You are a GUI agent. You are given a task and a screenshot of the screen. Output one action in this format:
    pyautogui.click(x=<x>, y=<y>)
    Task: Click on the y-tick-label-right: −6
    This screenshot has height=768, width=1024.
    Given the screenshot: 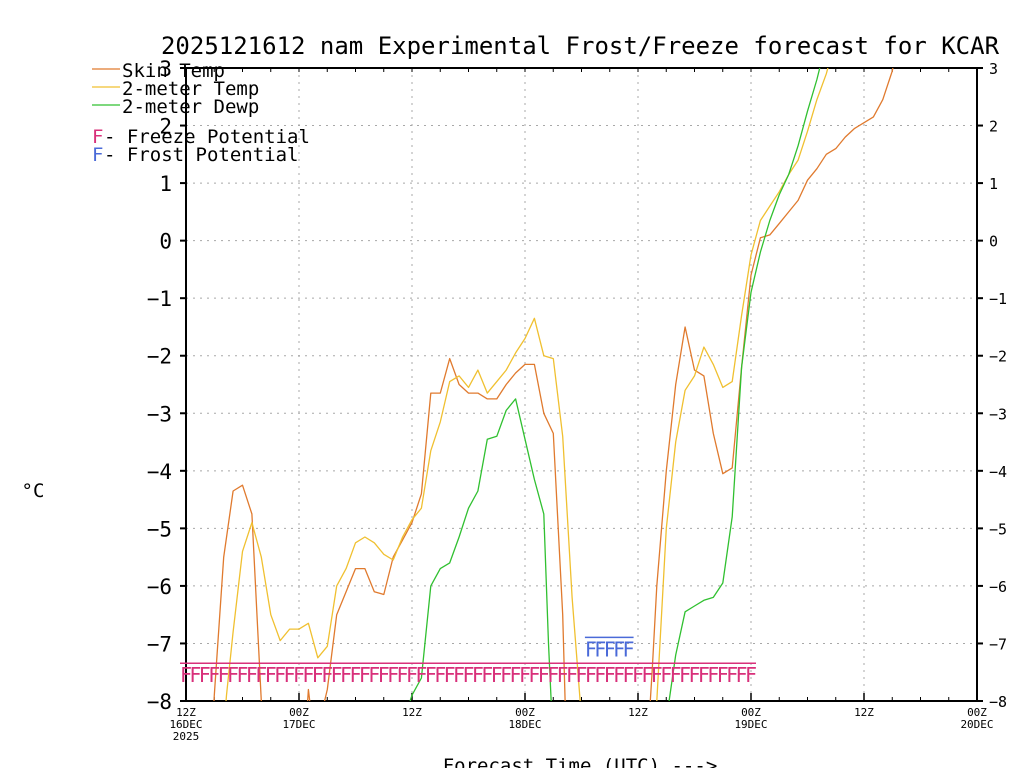 What is the action you would take?
    pyautogui.click(x=998, y=587)
    